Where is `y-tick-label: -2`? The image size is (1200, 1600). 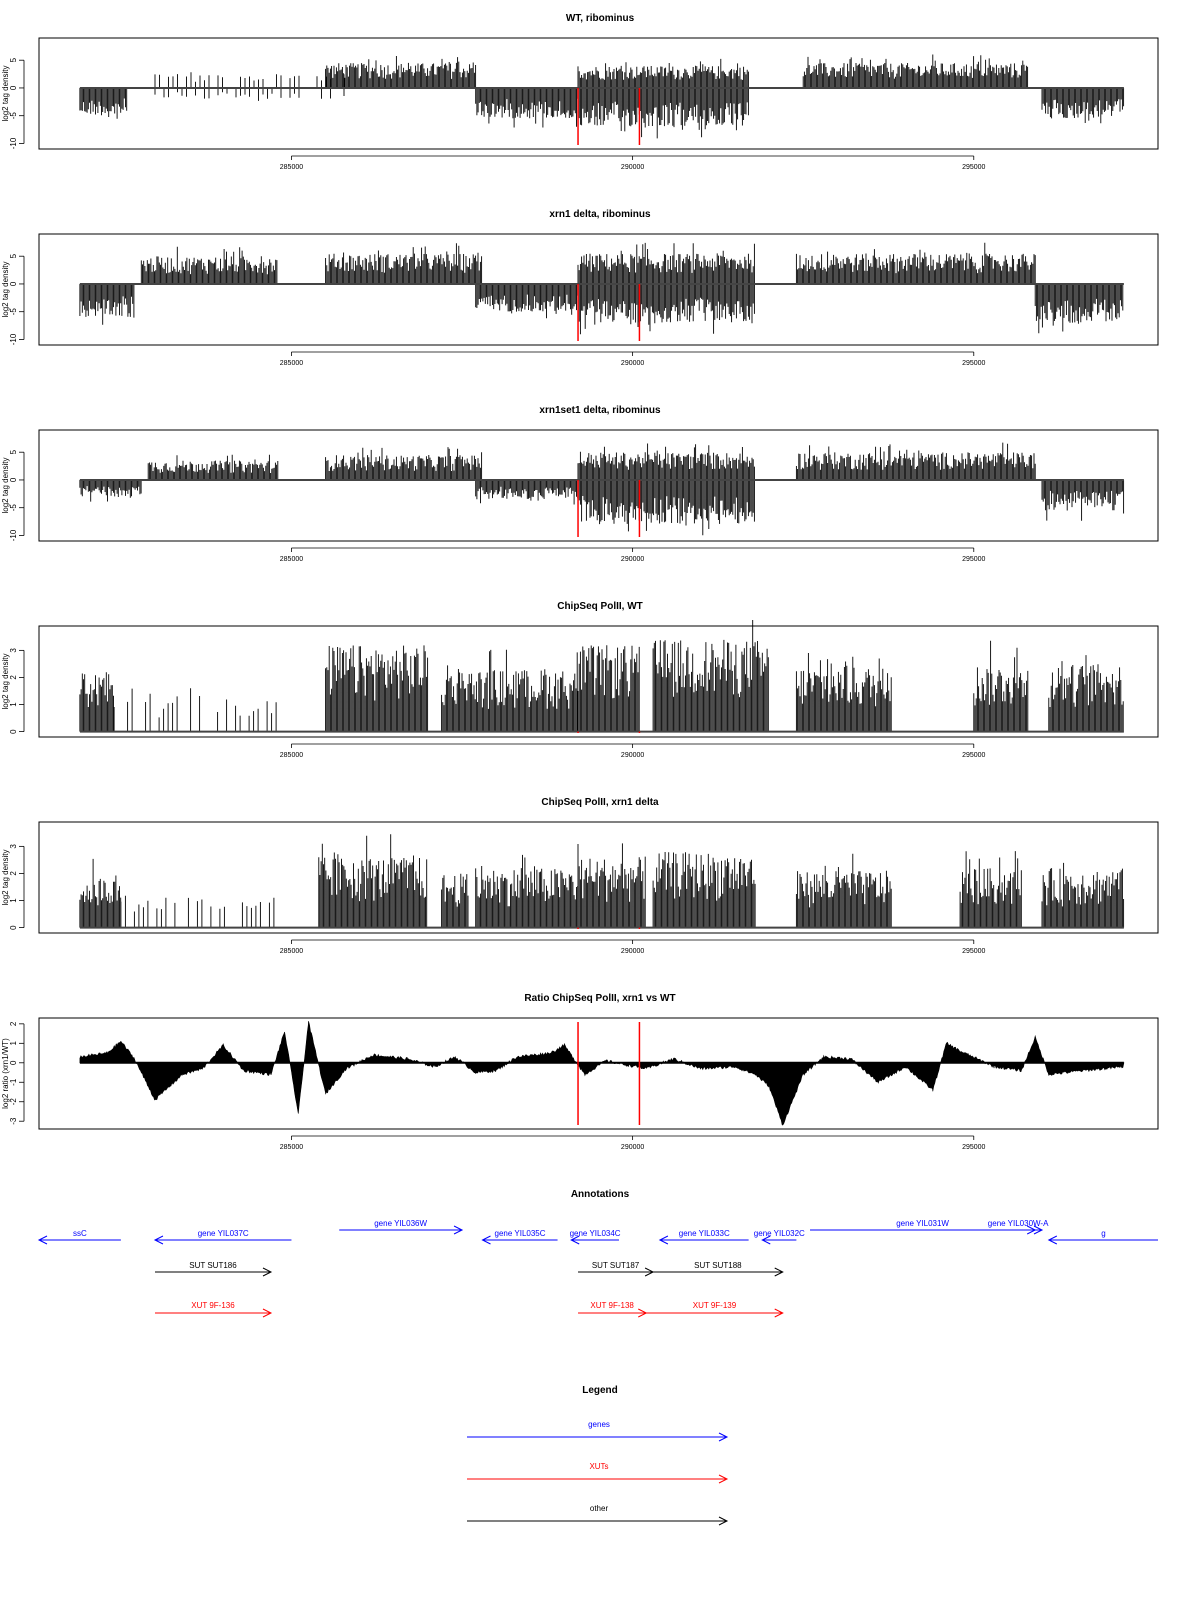 y-tick-label: -2 is located at coordinates (13, 1102).